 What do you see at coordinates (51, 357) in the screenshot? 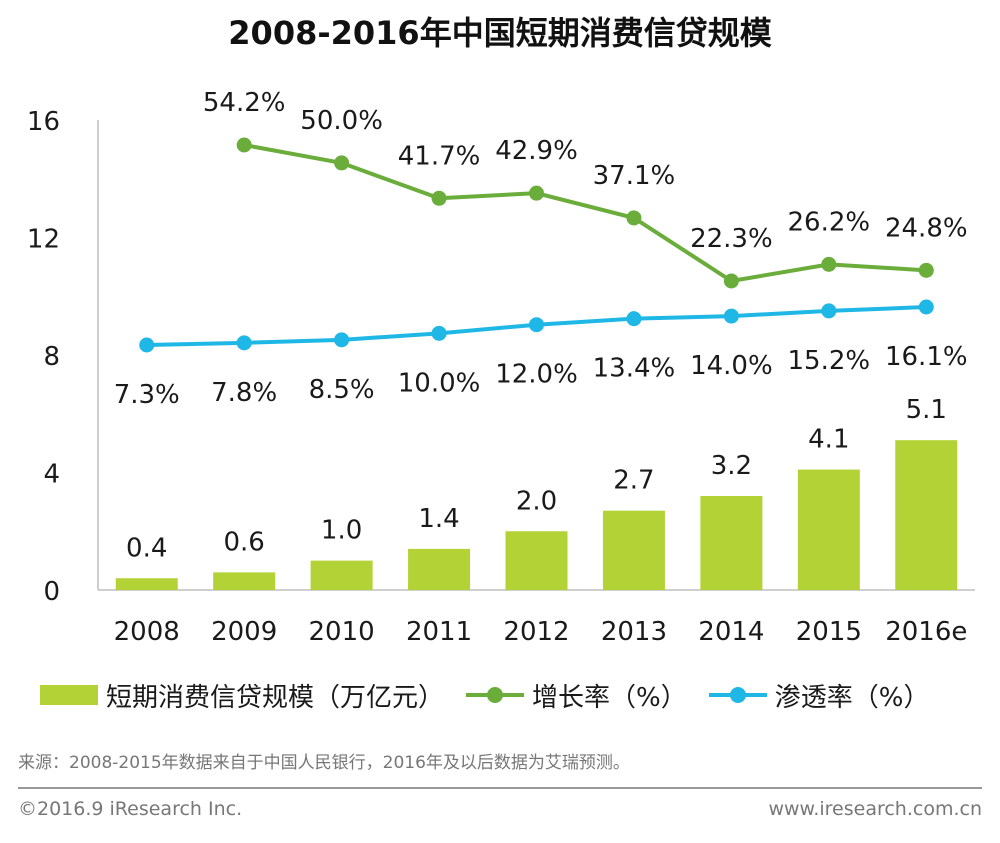
I see `y-tick-label: 8` at bounding box center [51, 357].